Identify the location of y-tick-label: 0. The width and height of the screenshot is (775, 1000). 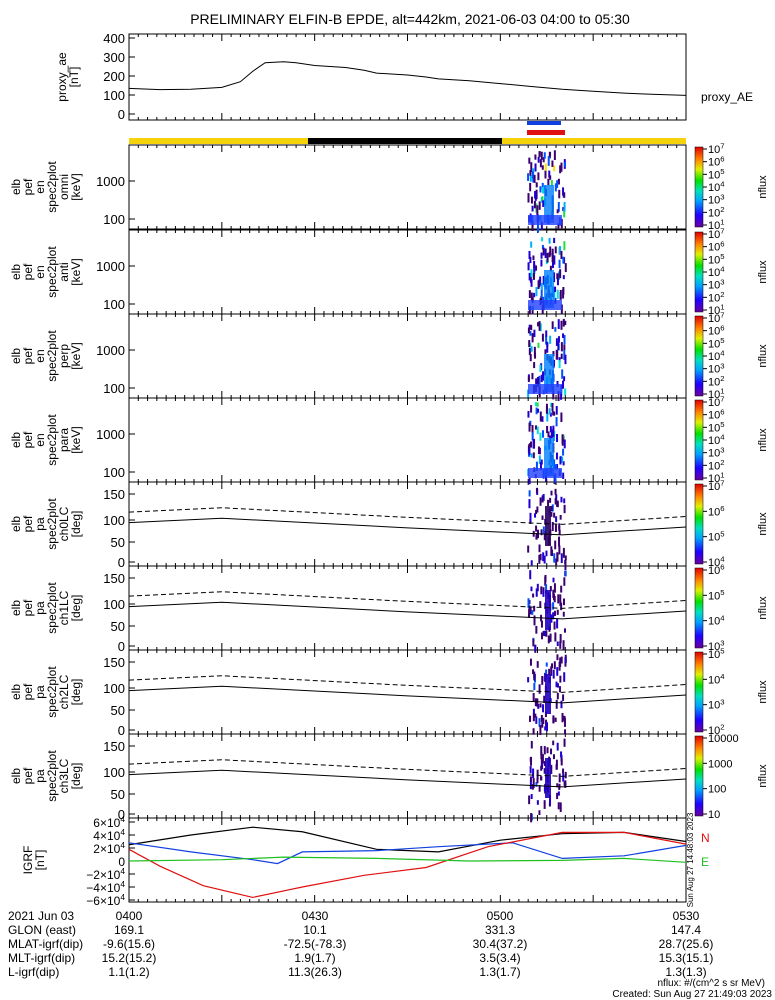
(121, 730).